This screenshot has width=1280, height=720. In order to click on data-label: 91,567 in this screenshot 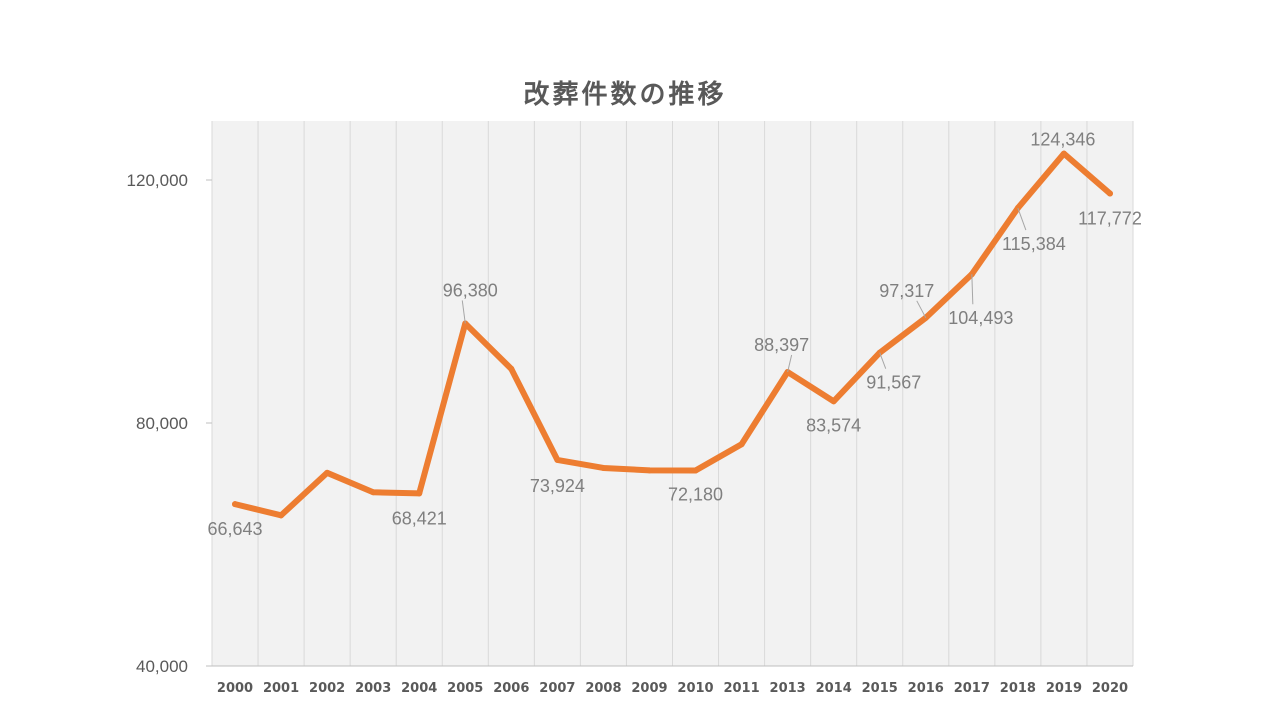, I will do `click(893, 383)`.